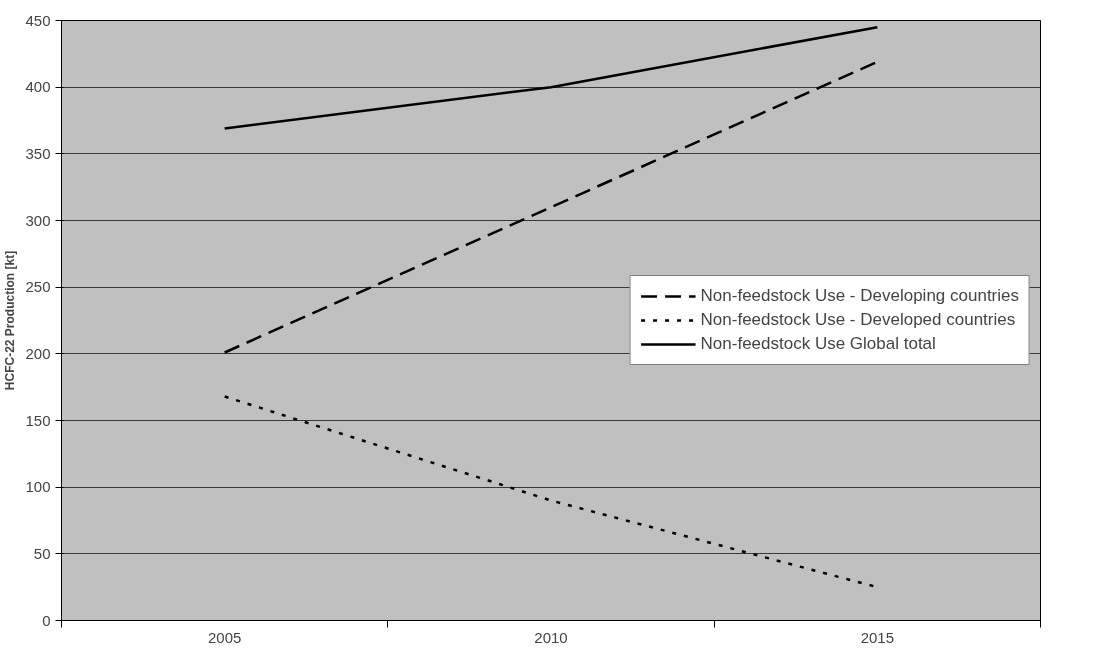  Describe the element at coordinates (42, 553) in the screenshot. I see `y-tick-label: 50` at that location.